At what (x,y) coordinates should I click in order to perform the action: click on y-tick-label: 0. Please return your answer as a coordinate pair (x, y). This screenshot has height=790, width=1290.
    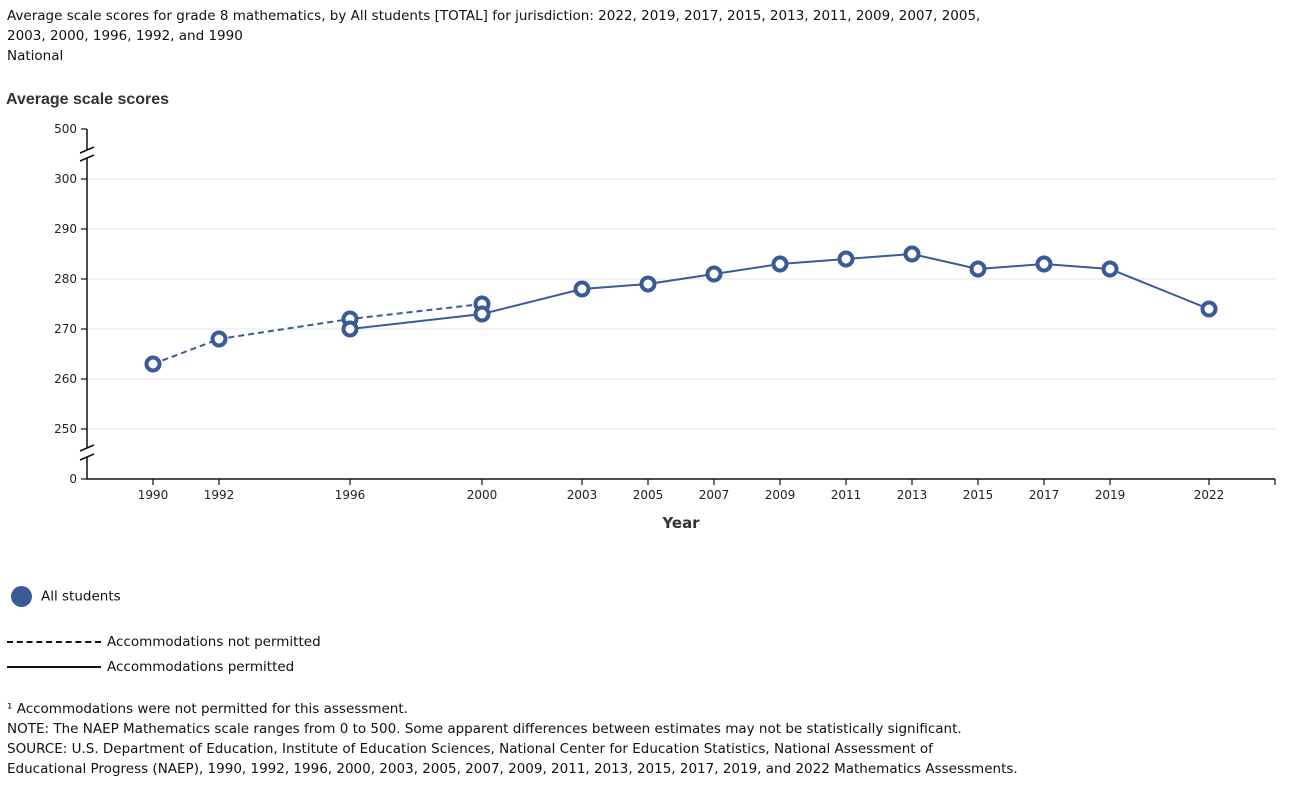
    Looking at the image, I should click on (73, 479).